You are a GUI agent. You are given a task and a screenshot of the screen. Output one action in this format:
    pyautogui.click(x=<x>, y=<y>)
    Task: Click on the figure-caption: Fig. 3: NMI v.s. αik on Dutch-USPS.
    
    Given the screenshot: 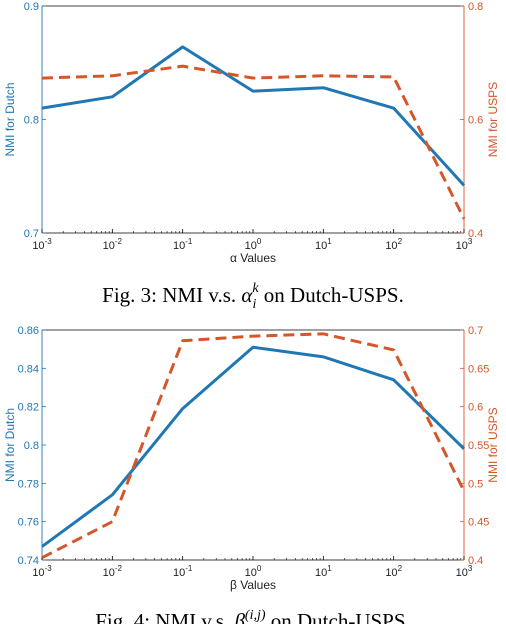 What is the action you would take?
    pyautogui.click(x=253, y=296)
    